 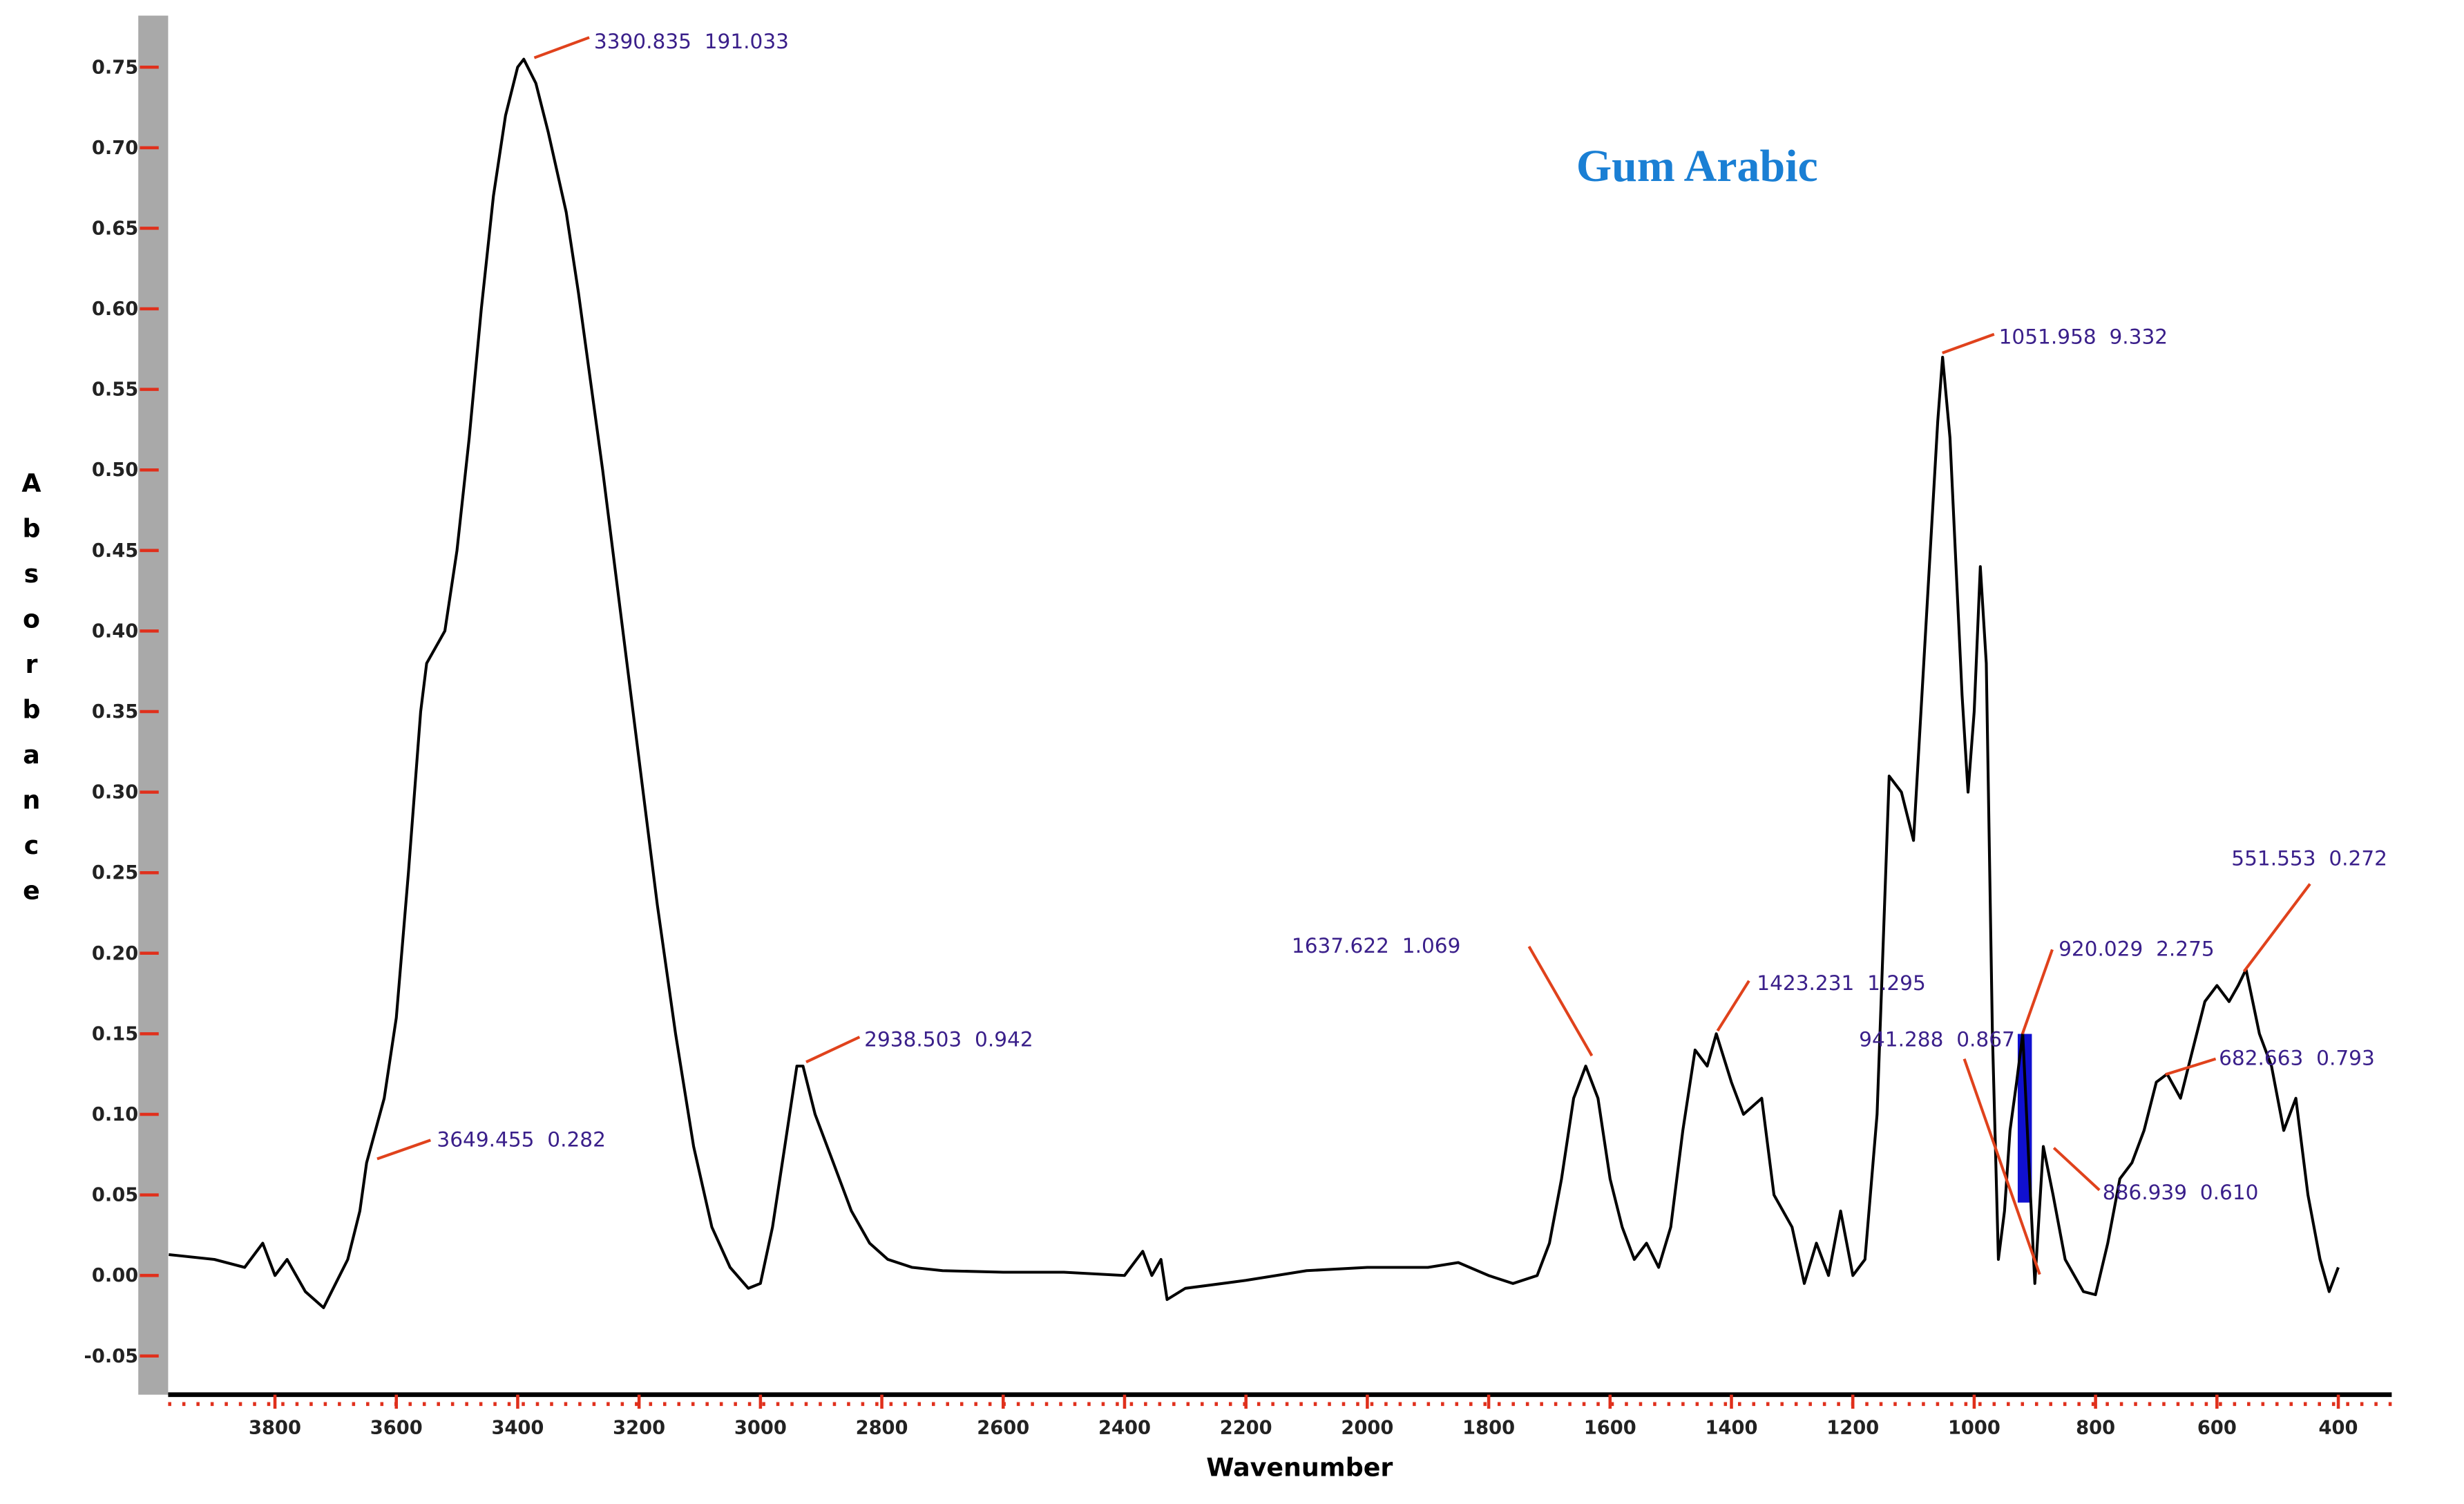 What do you see at coordinates (2137, 949) in the screenshot?
I see `peak-annotation: 920.029 2.275` at bounding box center [2137, 949].